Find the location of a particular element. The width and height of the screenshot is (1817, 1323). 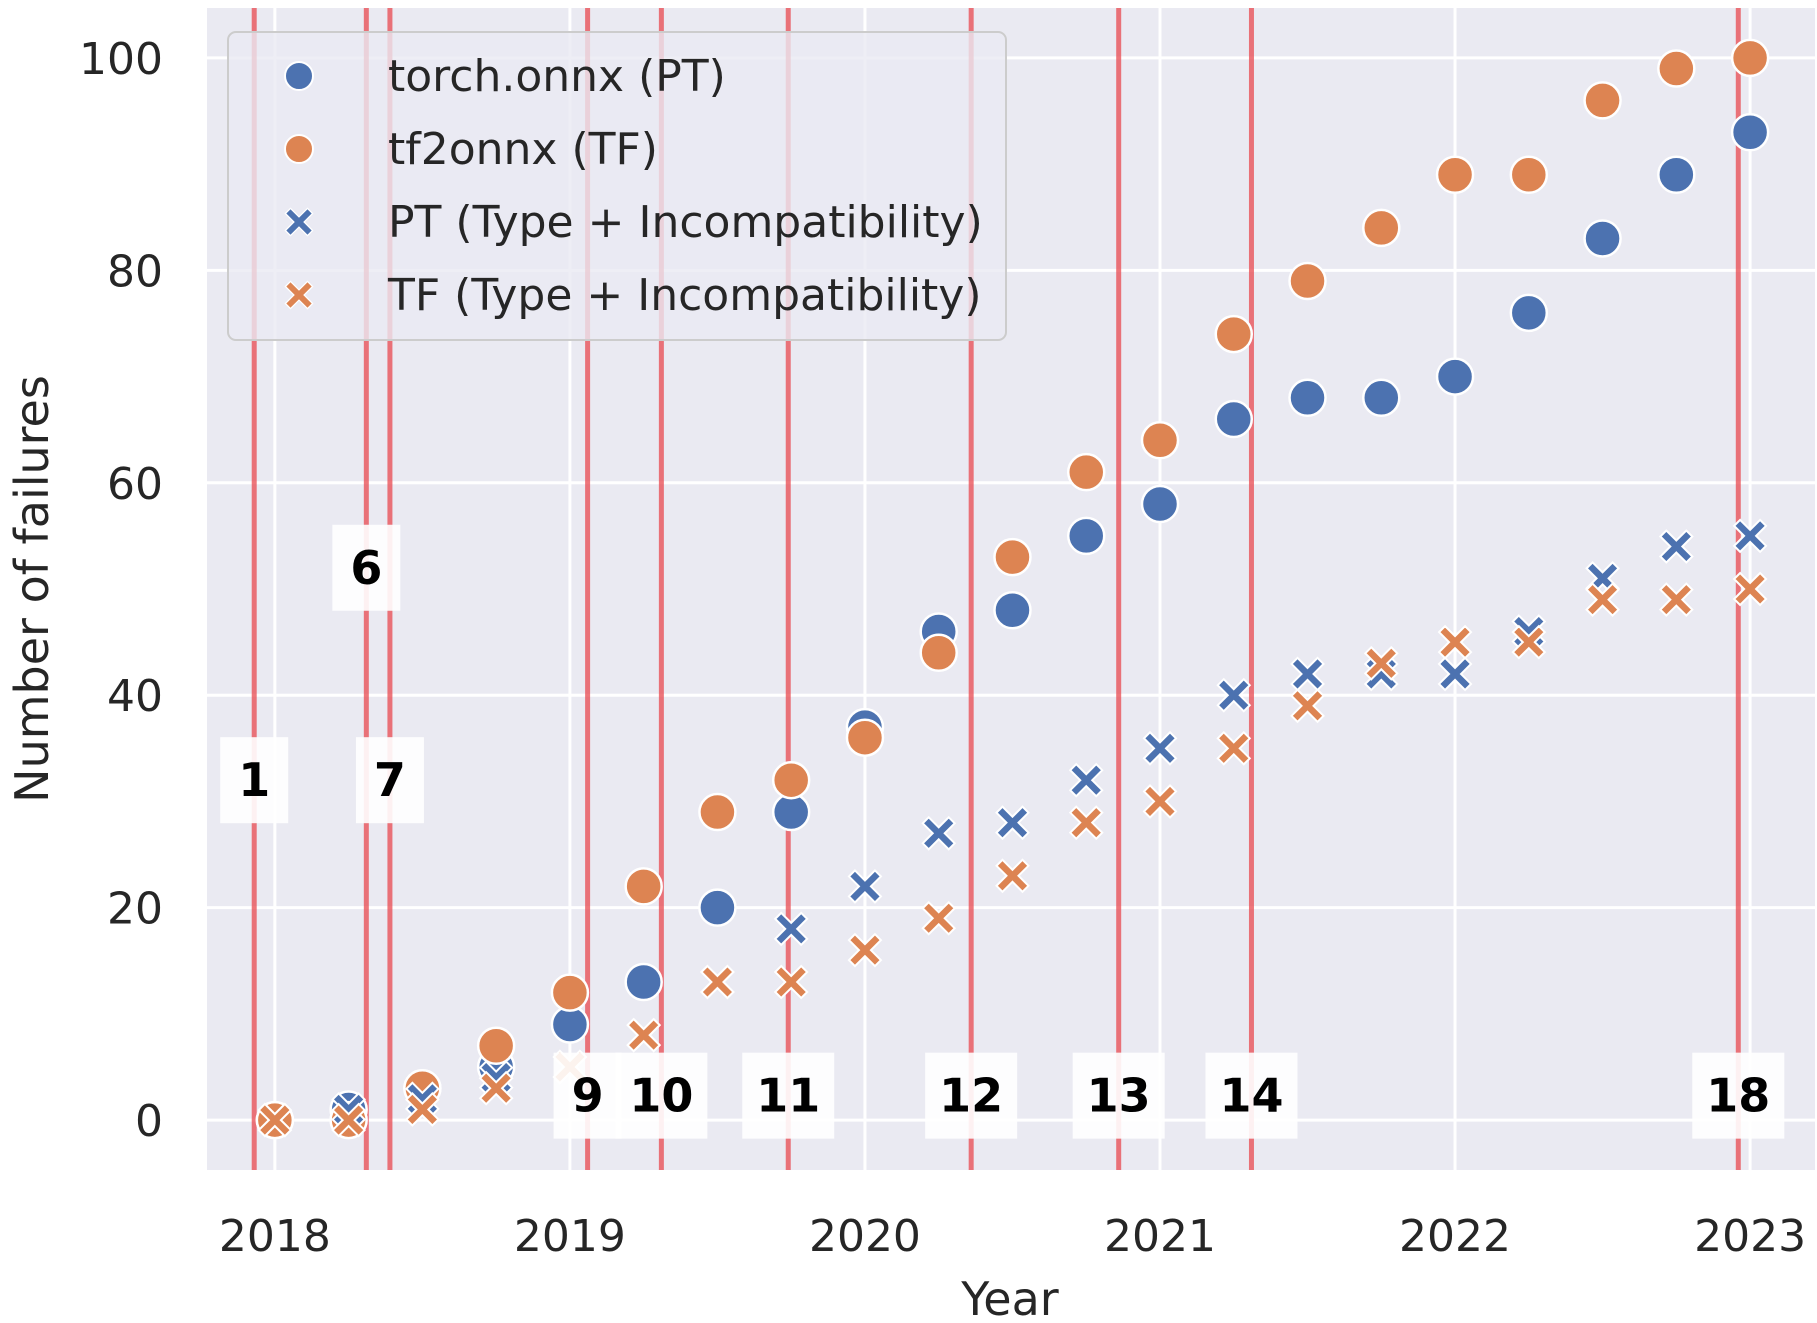

legend-marker-circle is located at coordinates (299, 76).